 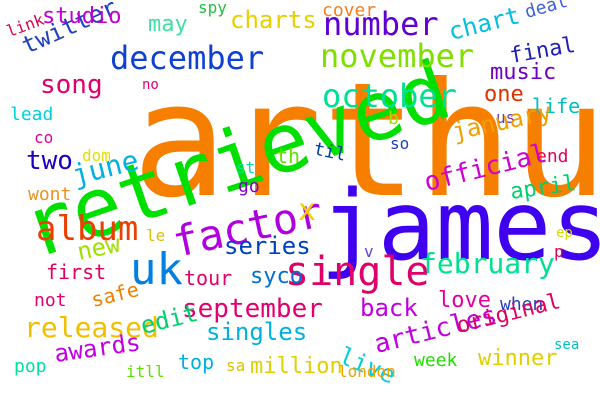 I want to click on word: not, so click(x=50, y=300).